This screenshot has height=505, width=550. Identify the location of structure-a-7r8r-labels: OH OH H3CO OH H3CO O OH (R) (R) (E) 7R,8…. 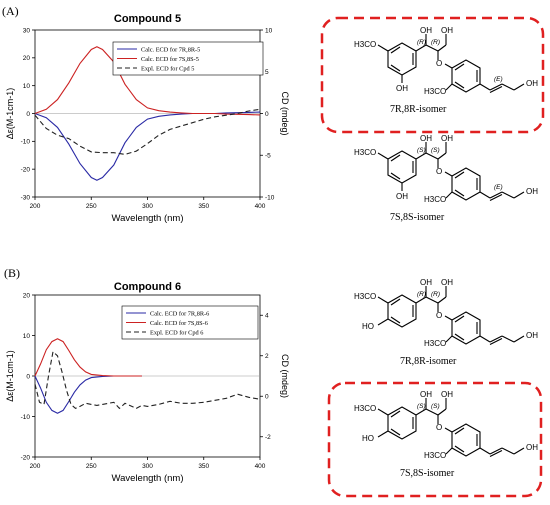
(446, 70).